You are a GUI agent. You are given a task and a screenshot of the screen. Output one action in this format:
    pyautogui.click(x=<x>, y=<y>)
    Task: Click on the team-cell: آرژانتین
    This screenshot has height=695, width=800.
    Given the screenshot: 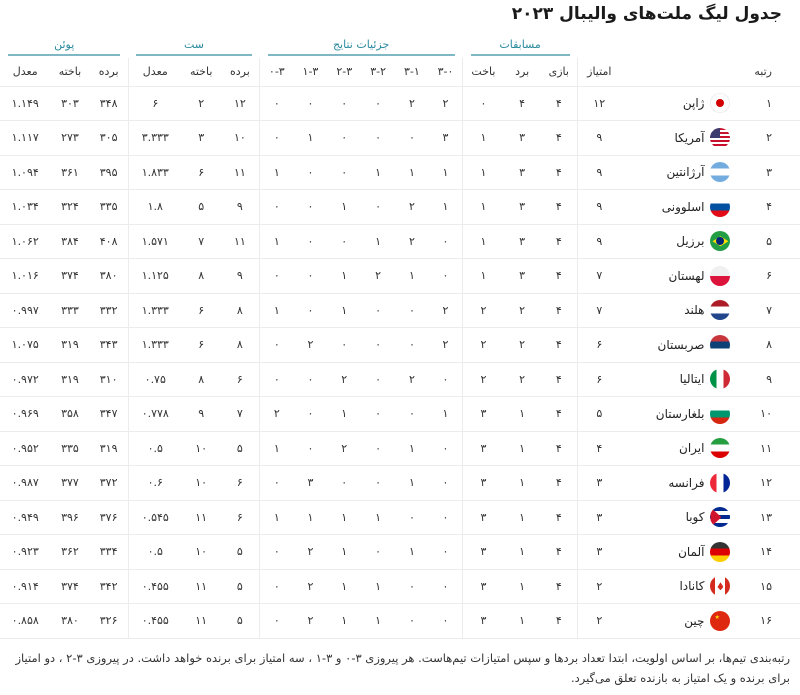 What is the action you would take?
    pyautogui.click(x=679, y=172)
    